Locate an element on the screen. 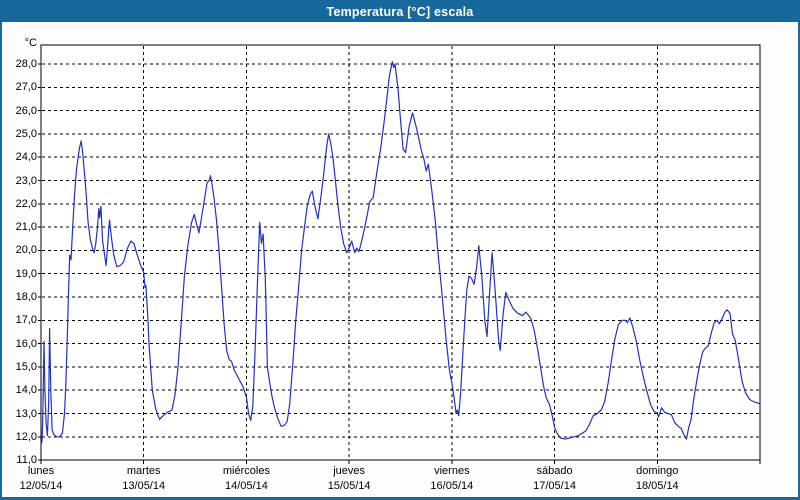 Image resolution: width=800 pixels, height=500 pixels. y-tick-label: 23,0 is located at coordinates (26, 180).